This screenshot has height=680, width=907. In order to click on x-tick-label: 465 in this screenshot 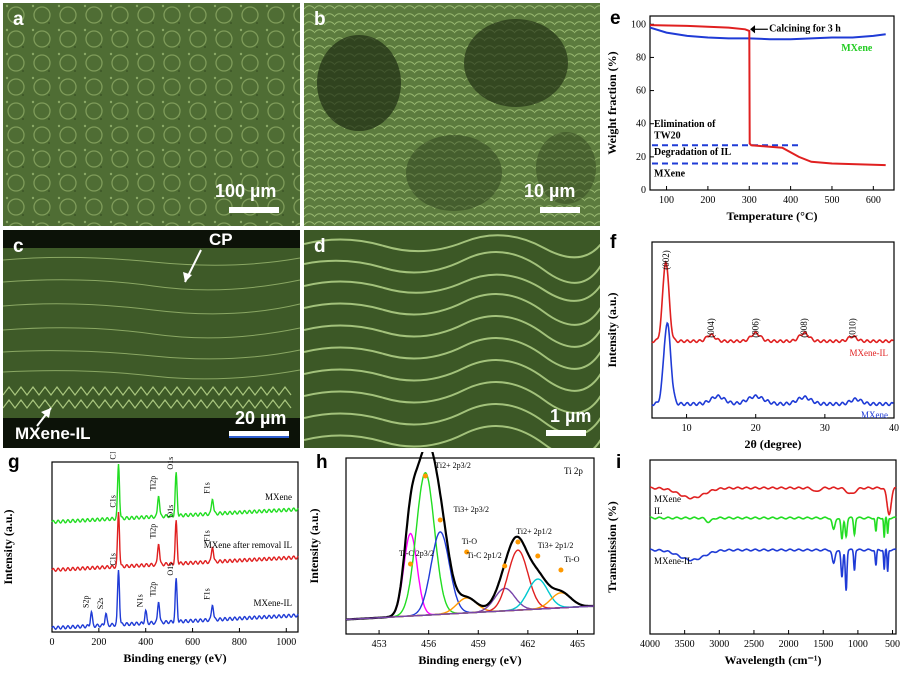, I will do `click(577, 644)`.